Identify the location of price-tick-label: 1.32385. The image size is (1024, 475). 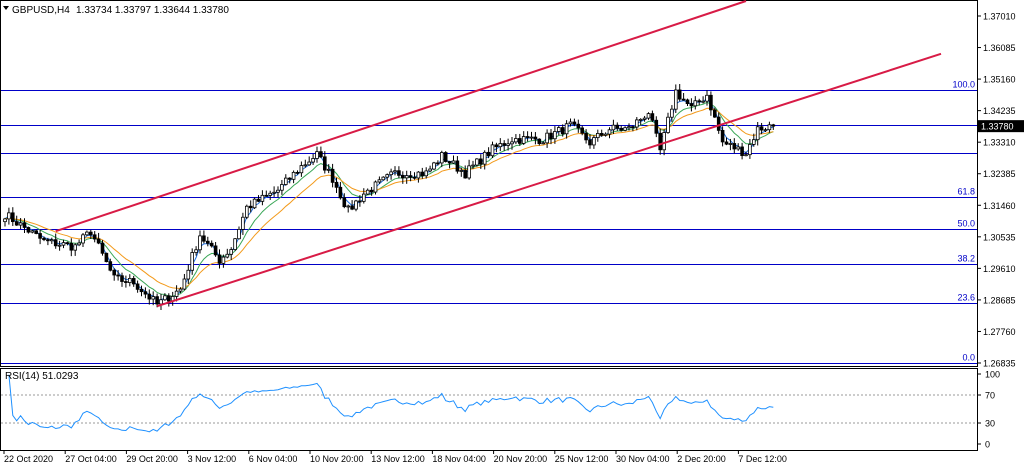
(999, 174).